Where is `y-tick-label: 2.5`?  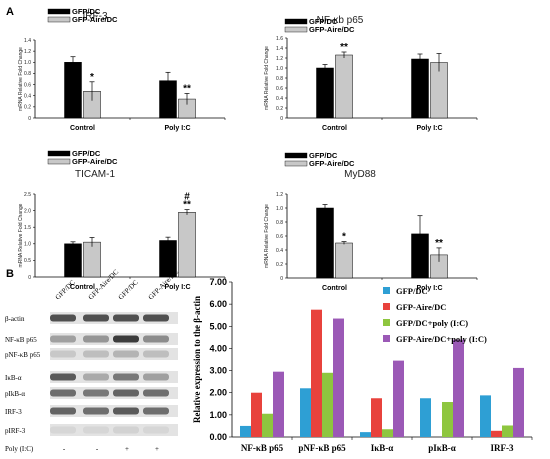 y-tick-label: 2.5 is located at coordinates (27, 195).